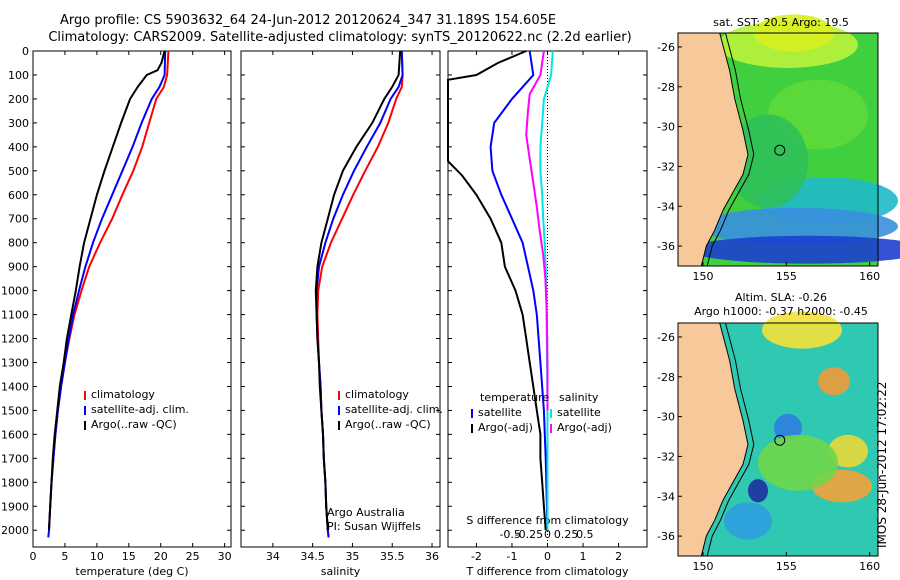  Describe the element at coordinates (123, 394) in the screenshot. I see `temperature-legend-label: climatology` at that location.